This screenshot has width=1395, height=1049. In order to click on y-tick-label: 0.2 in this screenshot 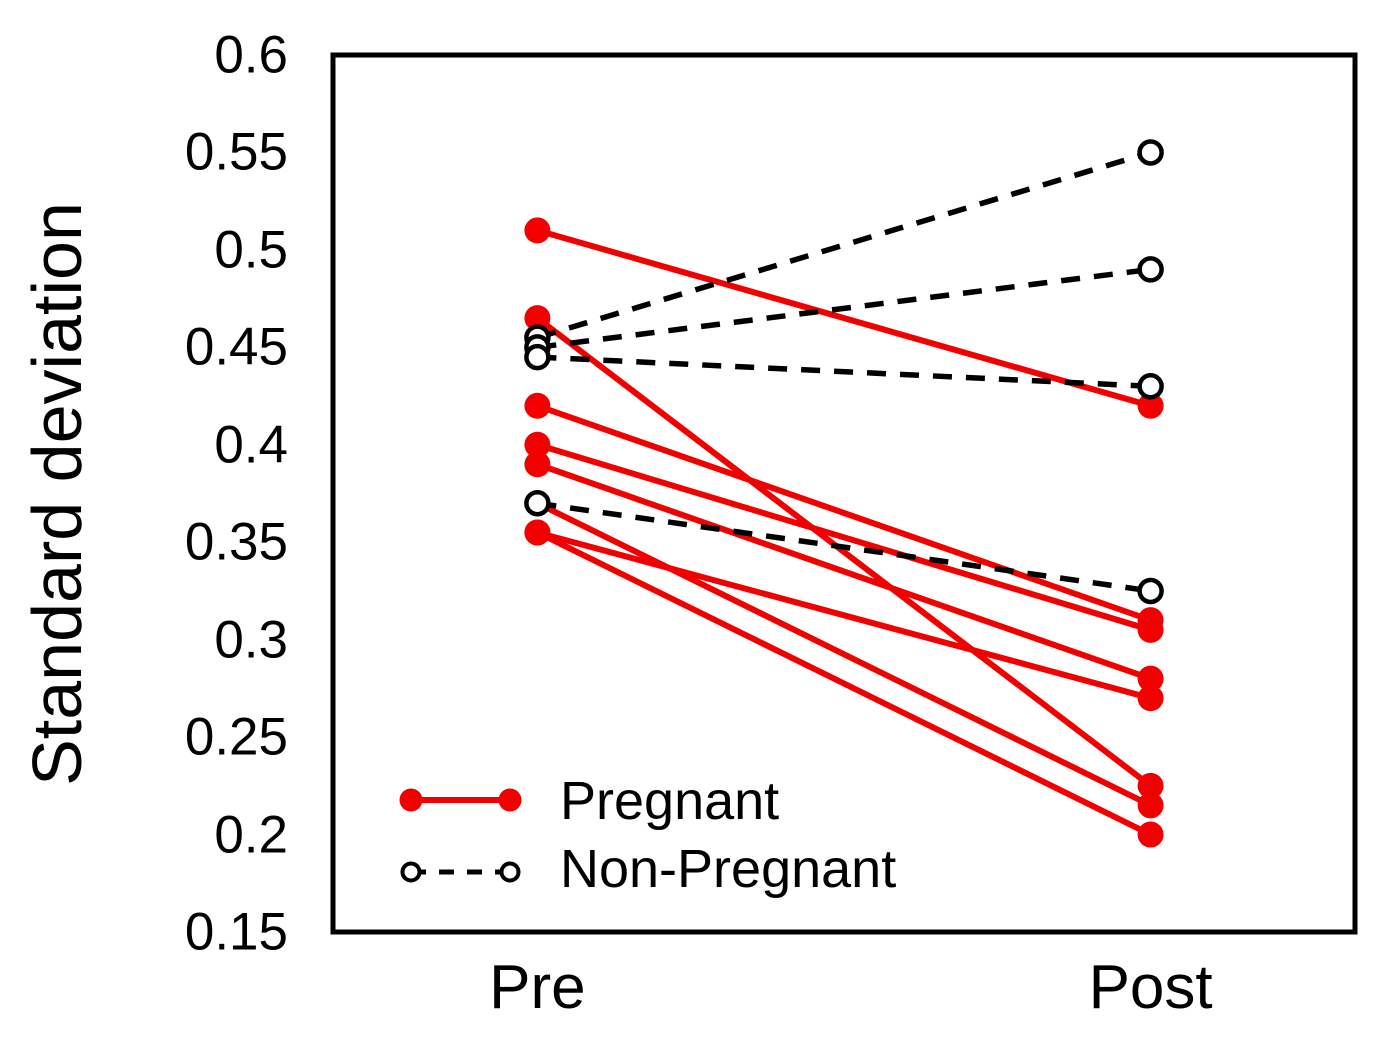, I will do `click(251, 835)`.